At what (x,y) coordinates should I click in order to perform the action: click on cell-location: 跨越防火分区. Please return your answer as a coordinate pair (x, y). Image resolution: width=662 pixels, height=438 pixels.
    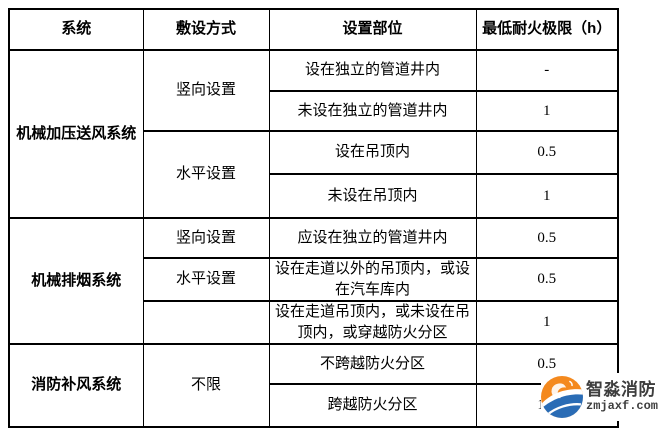
    Looking at the image, I should click on (372, 405).